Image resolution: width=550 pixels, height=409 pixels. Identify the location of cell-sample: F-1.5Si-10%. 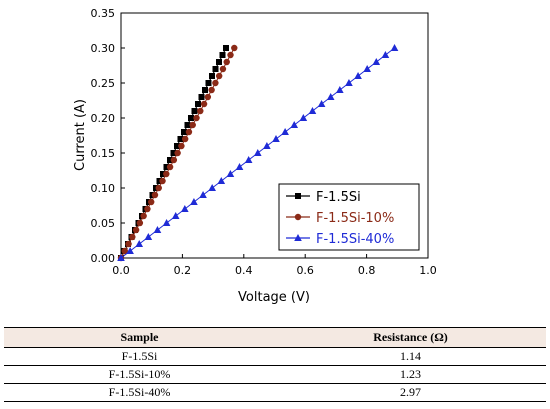
(139, 374).